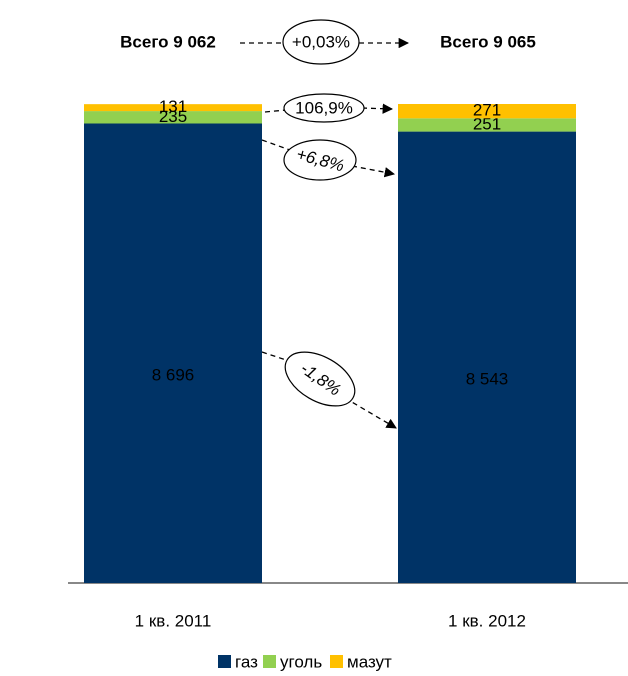  Describe the element at coordinates (323, 213) in the screenshot. I see `annotation-ellipses` at that location.